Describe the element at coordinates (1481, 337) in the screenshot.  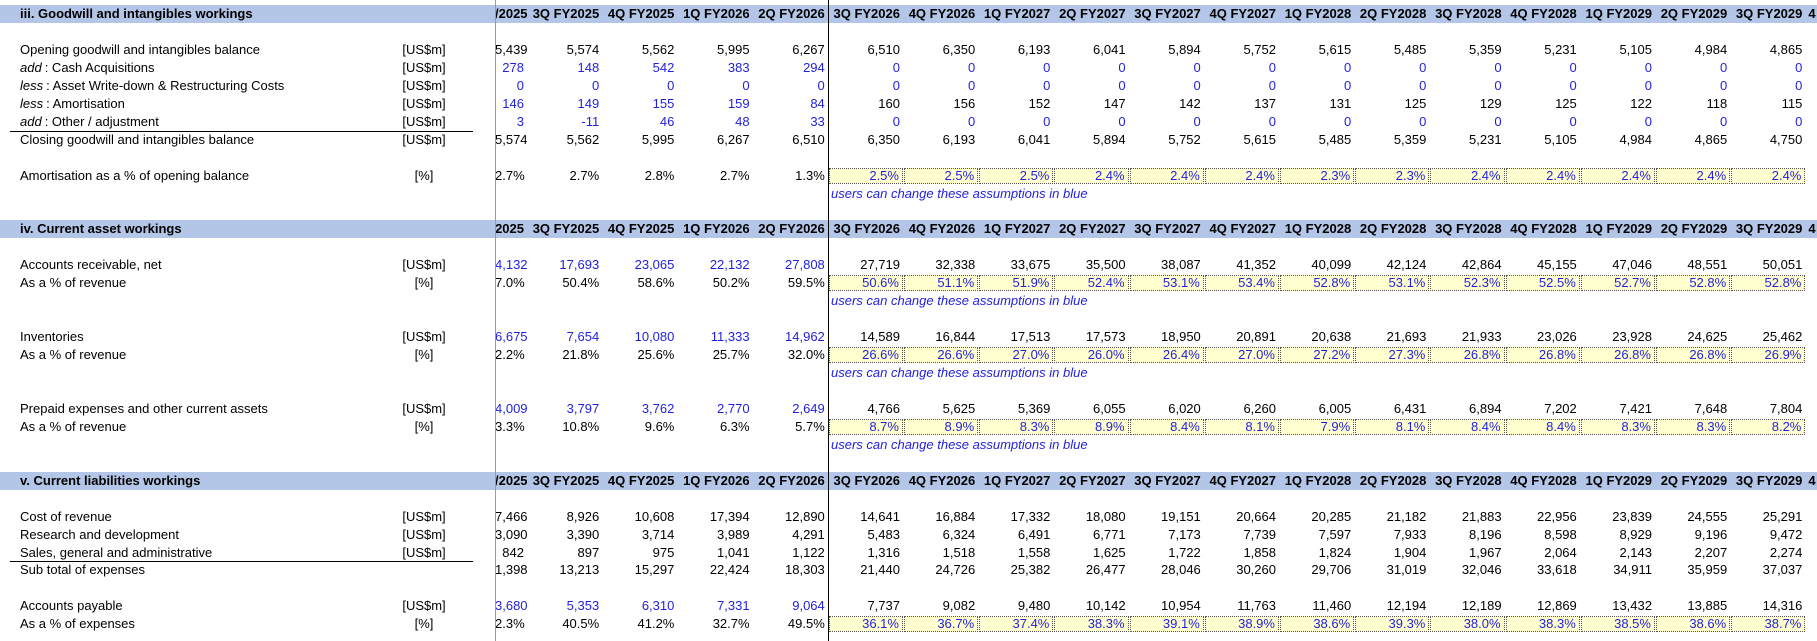
I see `cell-value: 21,933` at that location.